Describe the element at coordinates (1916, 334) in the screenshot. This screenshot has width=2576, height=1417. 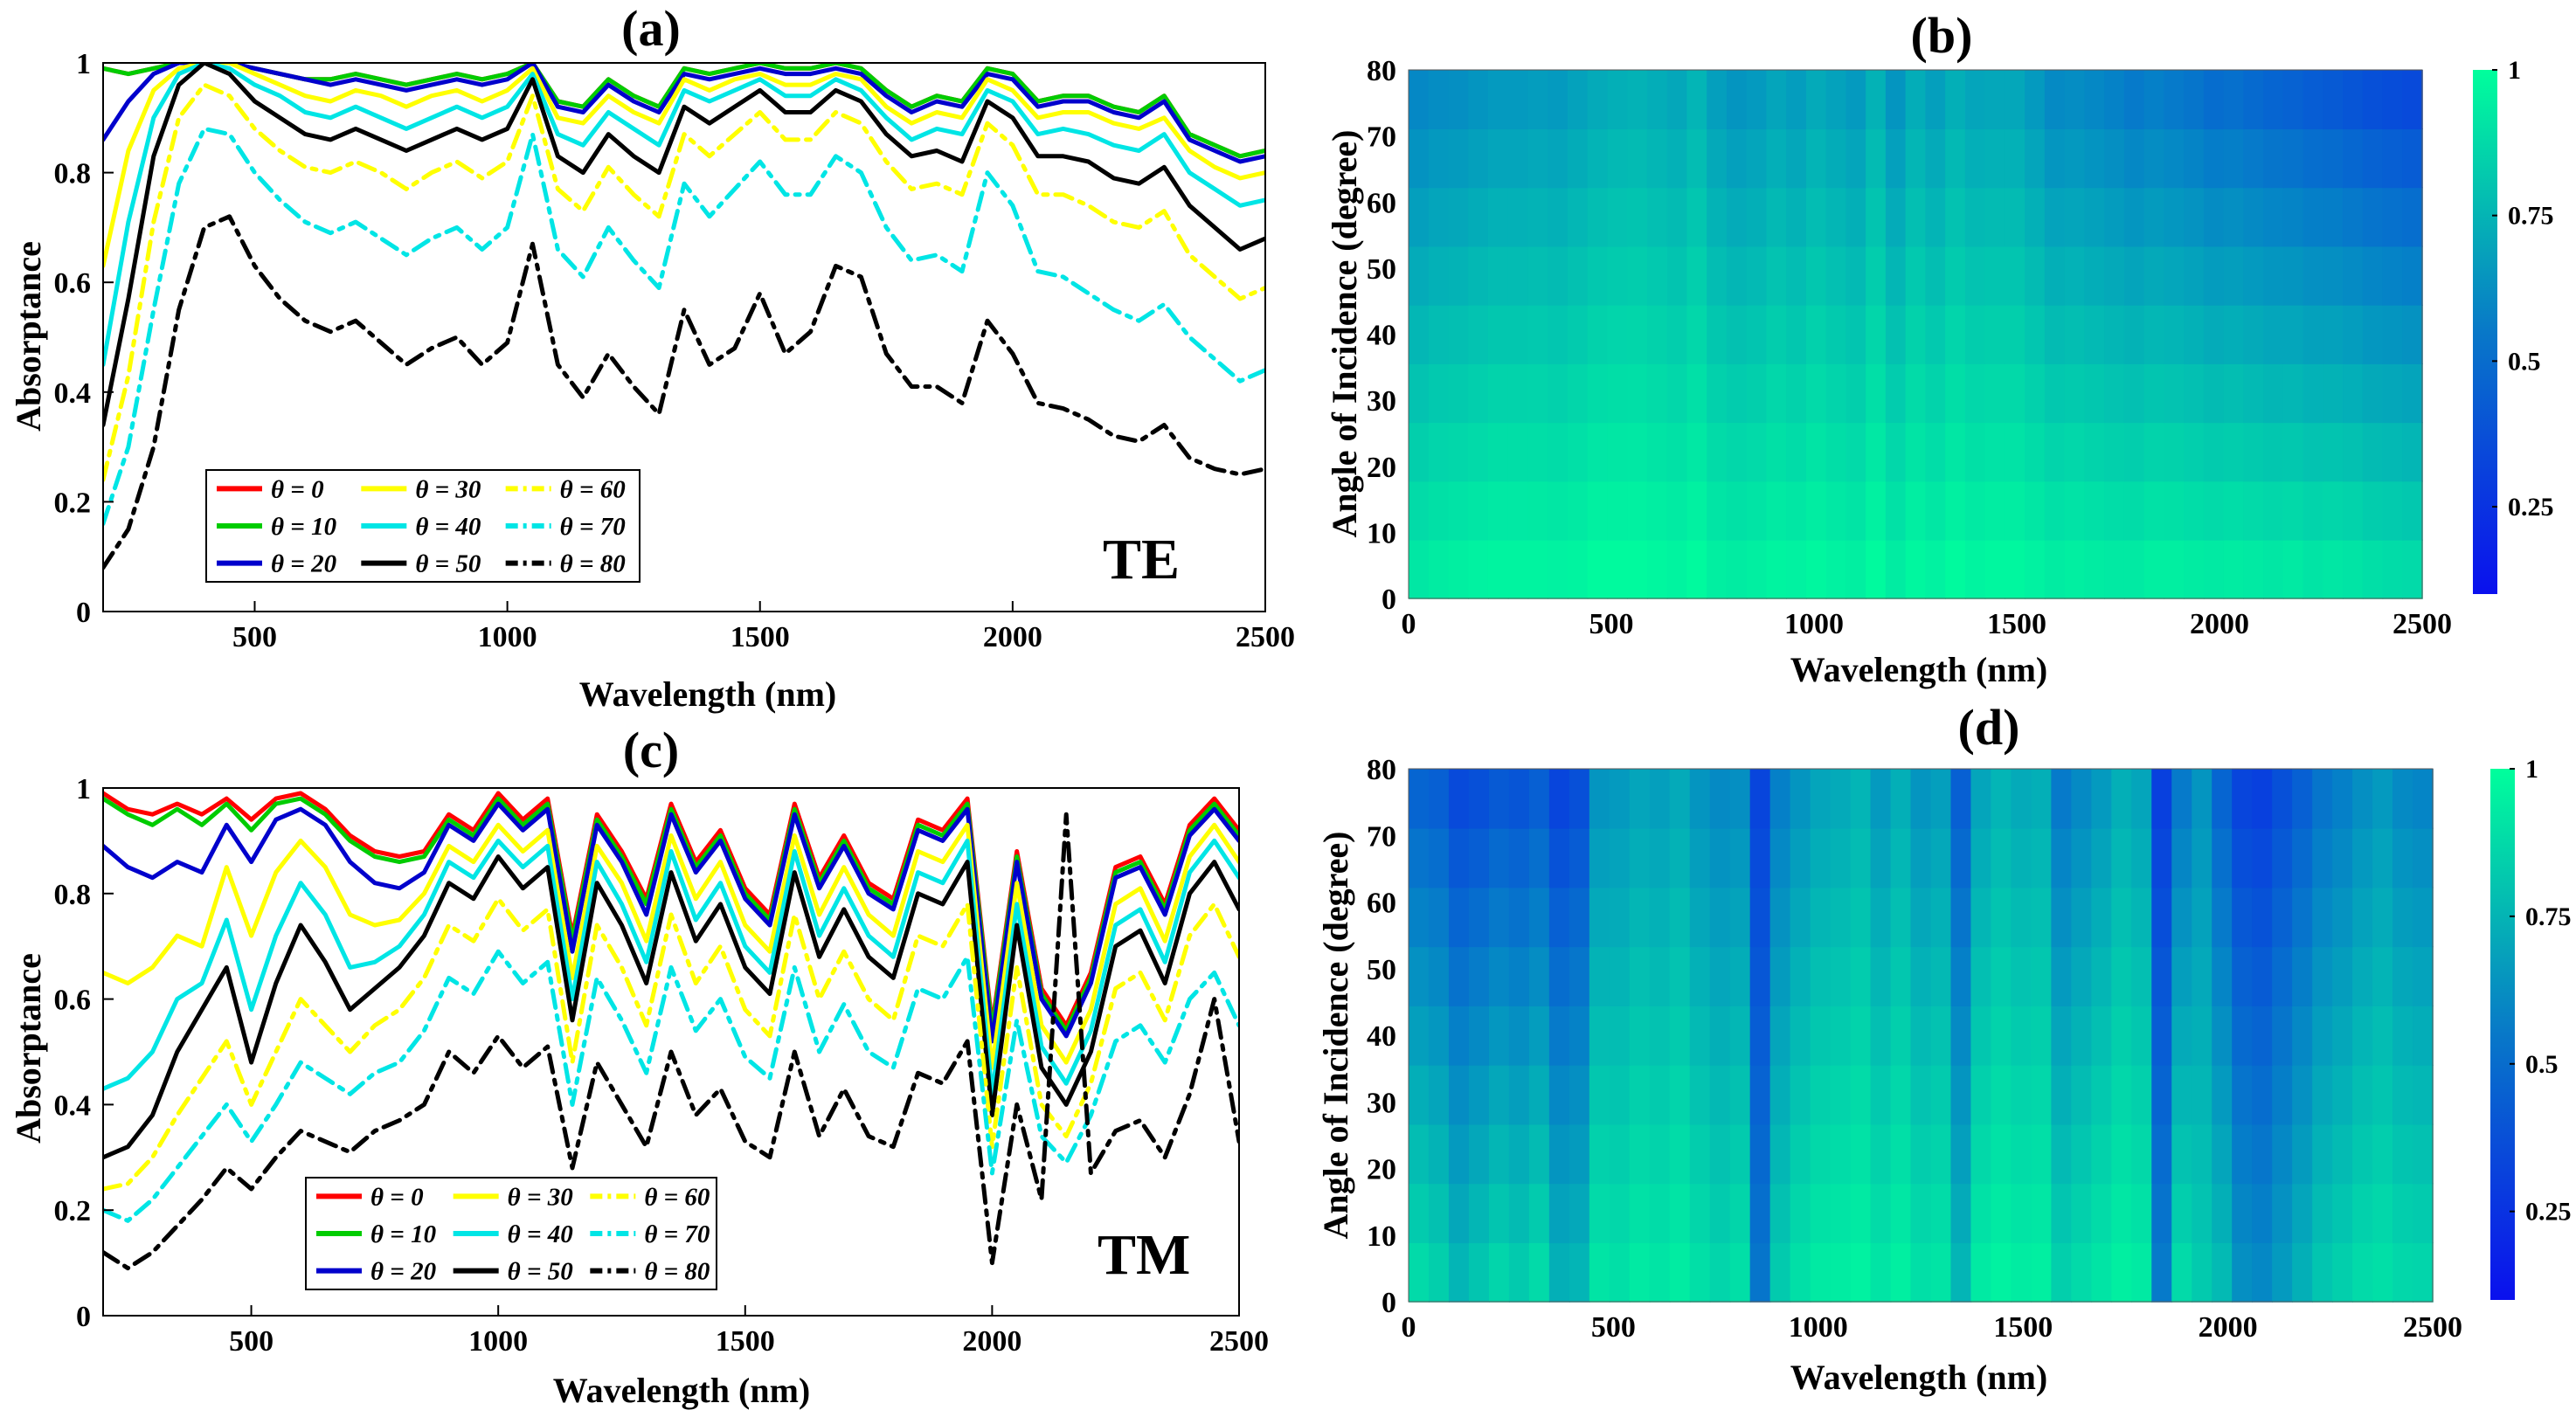
I see `panel-b-heatmap` at that location.